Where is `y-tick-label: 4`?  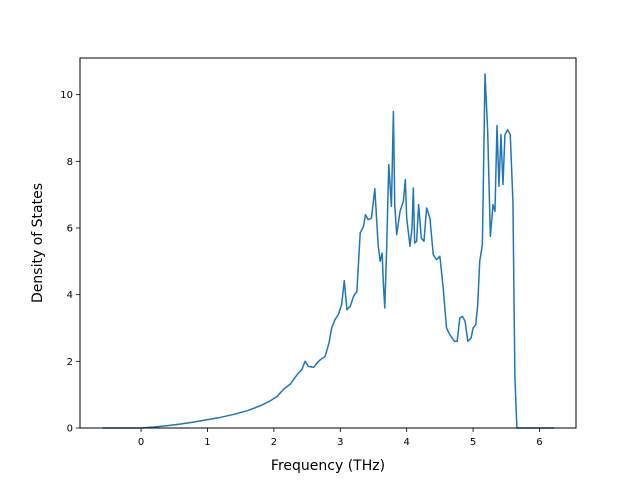
y-tick-label: 4 is located at coordinates (70, 295).